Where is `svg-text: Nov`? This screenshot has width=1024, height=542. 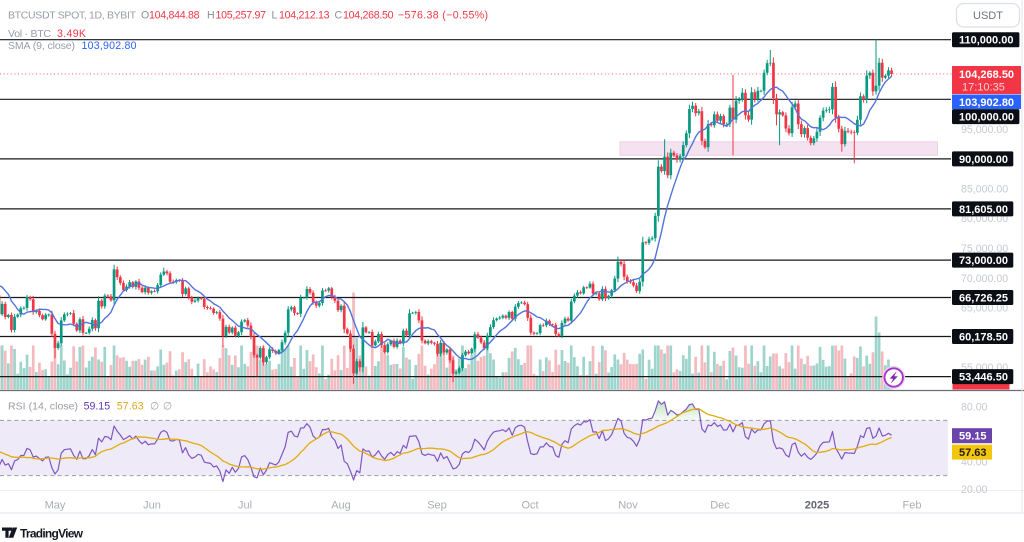
svg-text: Nov is located at coordinates (628, 506).